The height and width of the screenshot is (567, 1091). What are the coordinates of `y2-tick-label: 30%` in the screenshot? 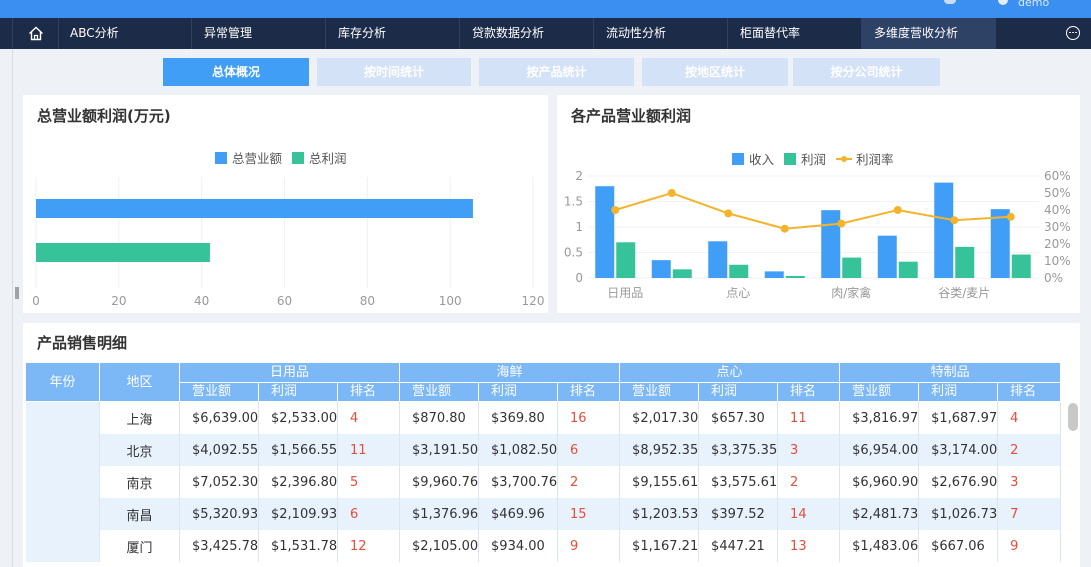 It's located at (1057, 227).